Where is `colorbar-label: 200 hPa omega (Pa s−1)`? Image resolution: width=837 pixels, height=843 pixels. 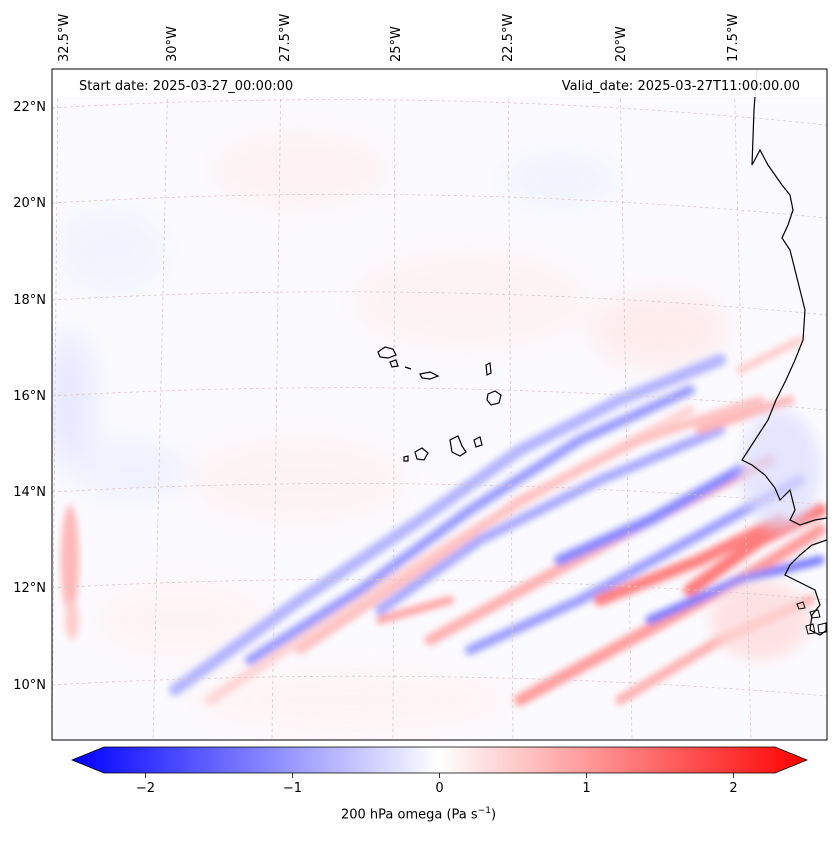
colorbar-label: 200 hPa omega (Pa s−1) is located at coordinates (418, 814).